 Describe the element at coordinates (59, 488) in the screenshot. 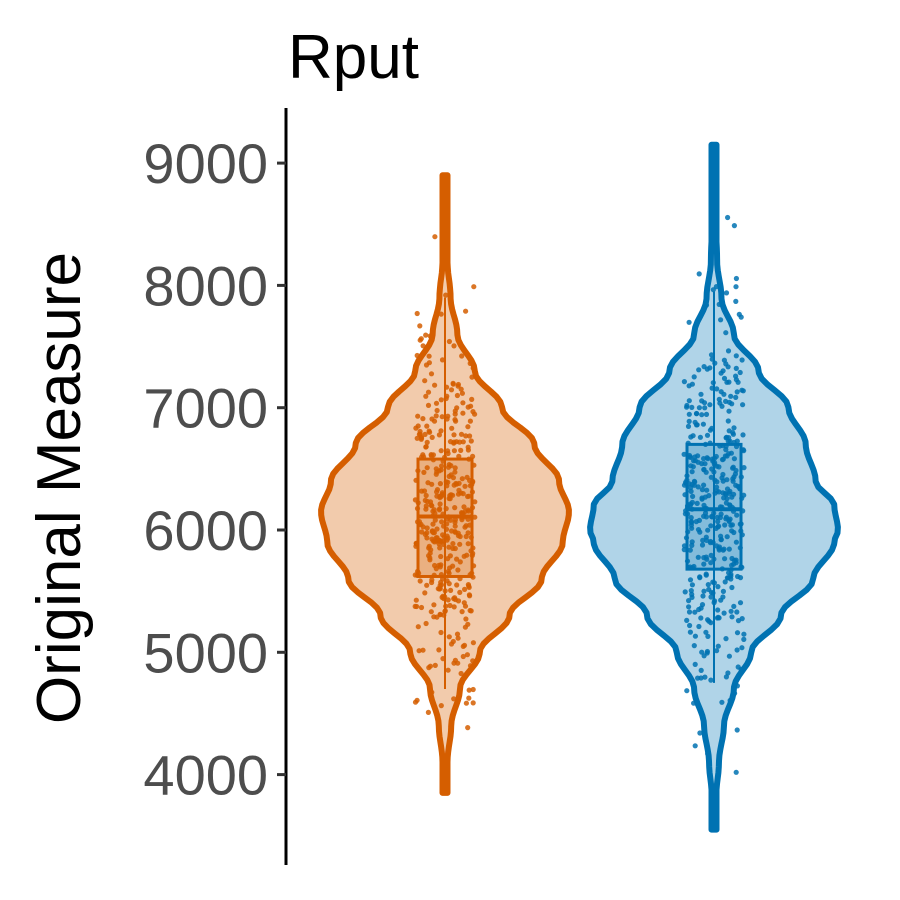

I see `y-axis-label: Original Measure` at that location.